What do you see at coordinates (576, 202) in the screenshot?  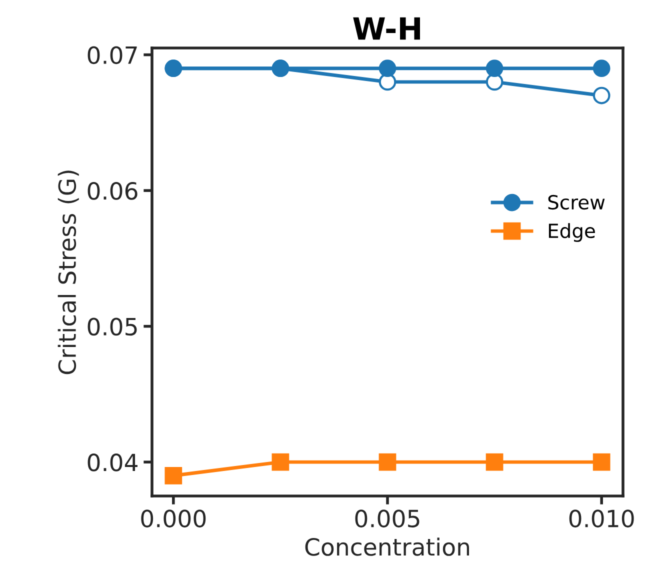 I see `legend-label: Screw` at bounding box center [576, 202].